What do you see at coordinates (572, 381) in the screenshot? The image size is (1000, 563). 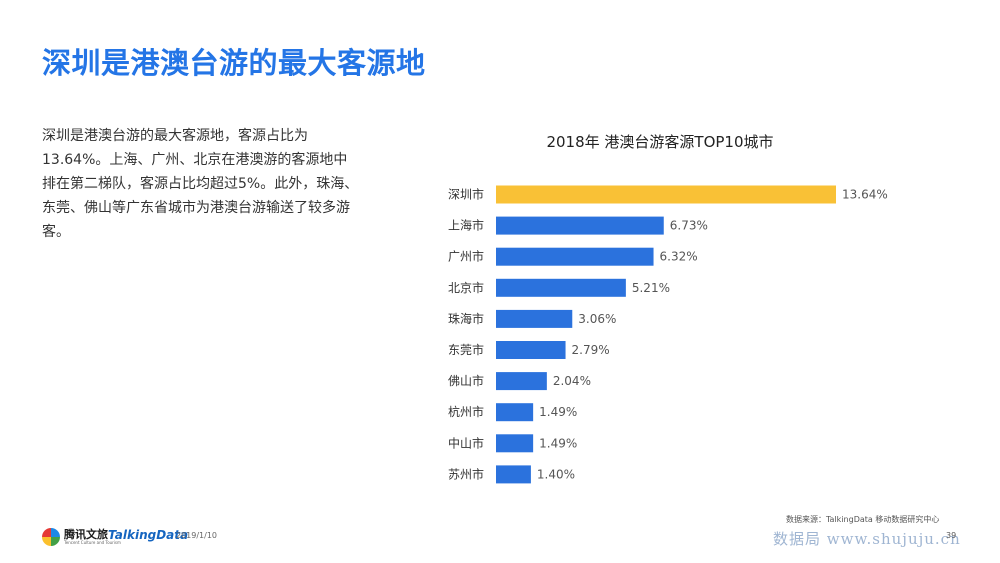 I see `value-label: 2.04%` at bounding box center [572, 381].